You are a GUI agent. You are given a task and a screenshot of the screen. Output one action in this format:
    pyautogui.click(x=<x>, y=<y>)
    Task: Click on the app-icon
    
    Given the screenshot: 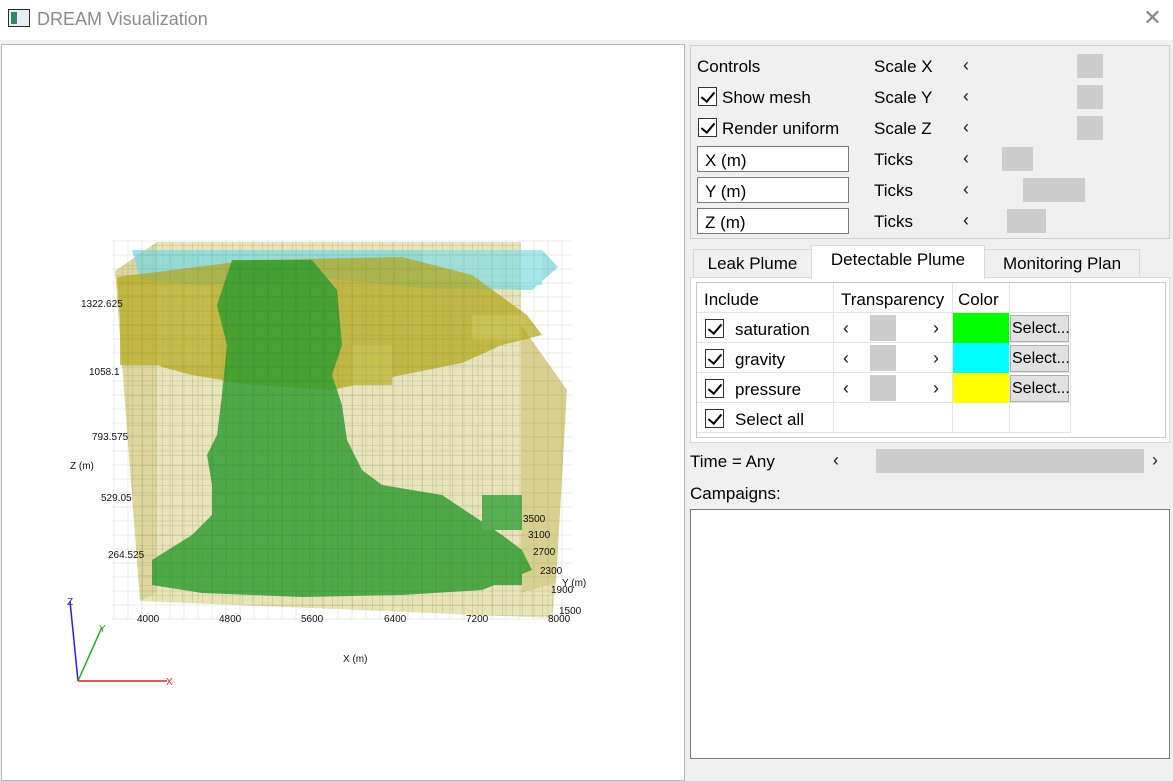 What is the action you would take?
    pyautogui.click(x=19, y=18)
    